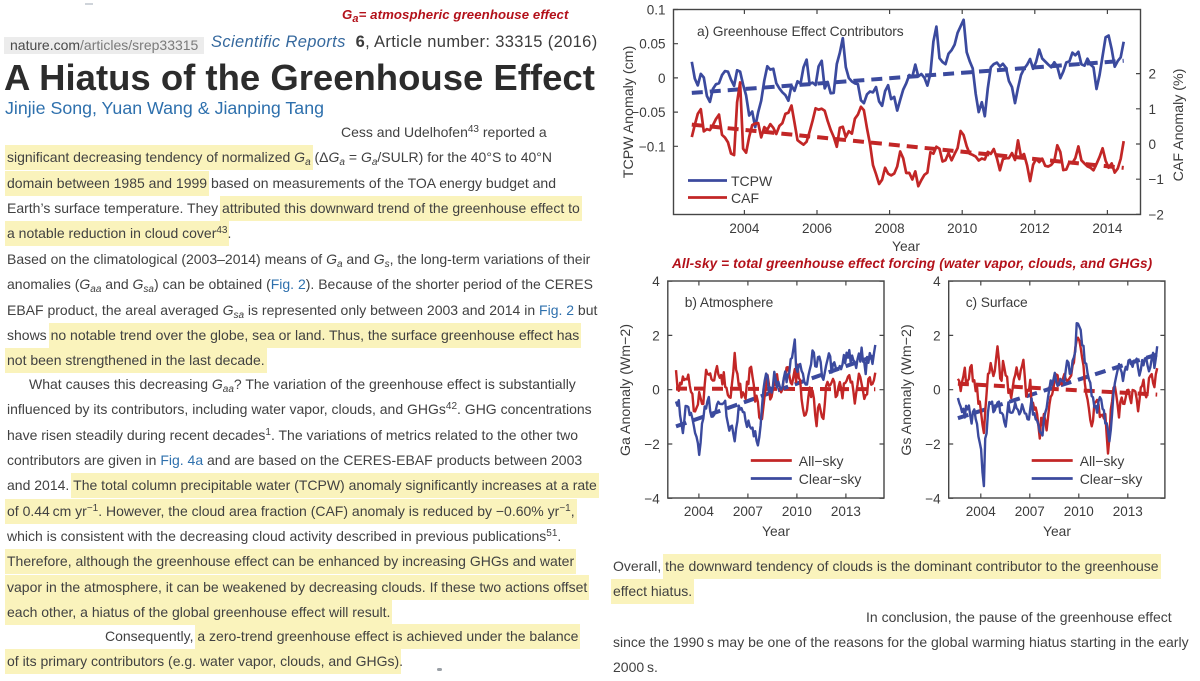 The width and height of the screenshot is (1200, 681). I want to click on svg-text: 0.1, so click(656, 10).